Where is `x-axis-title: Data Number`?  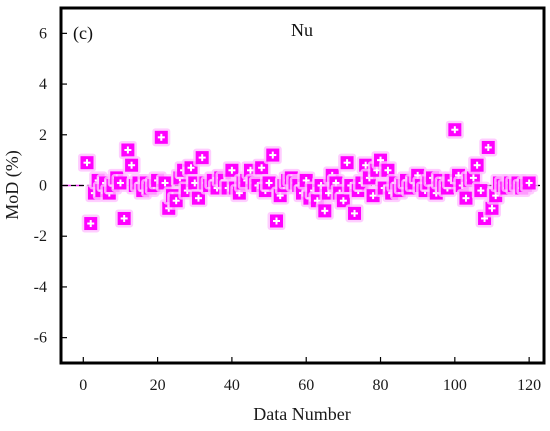 x-axis-title: Data Number is located at coordinates (301, 414).